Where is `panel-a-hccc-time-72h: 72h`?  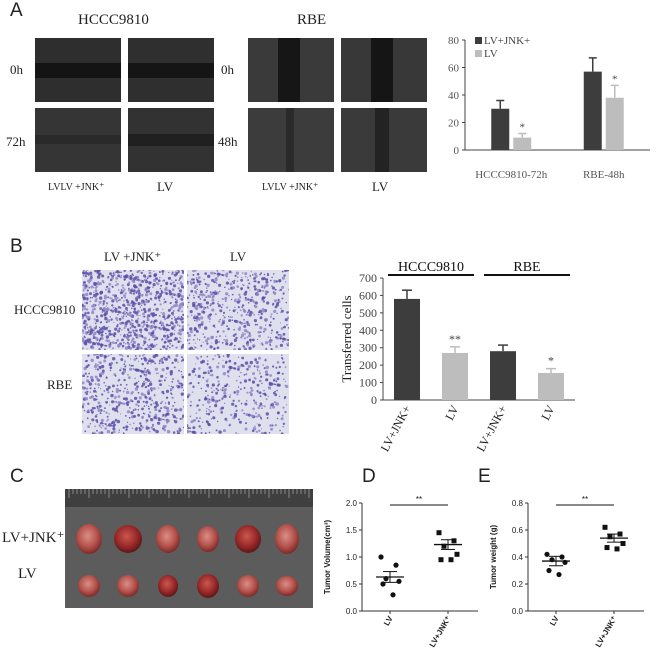 panel-a-hccc-time-72h: 72h is located at coordinates (16, 141).